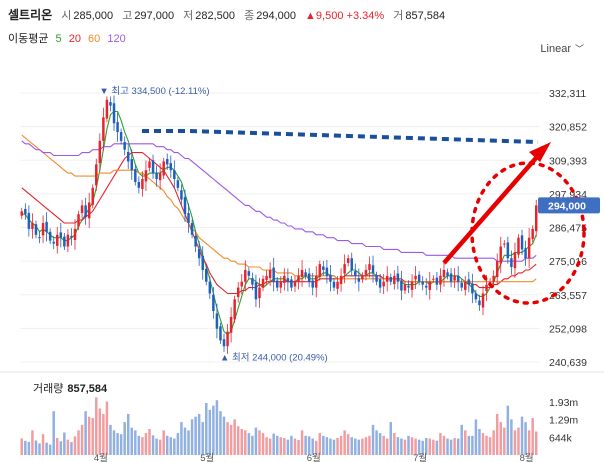  I want to click on ma-5-label: 5, so click(58, 39).